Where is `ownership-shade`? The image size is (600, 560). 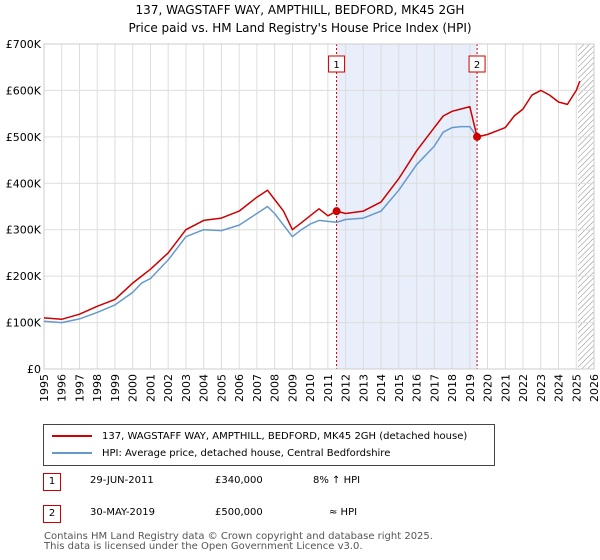 ownership-shade is located at coordinates (407, 206).